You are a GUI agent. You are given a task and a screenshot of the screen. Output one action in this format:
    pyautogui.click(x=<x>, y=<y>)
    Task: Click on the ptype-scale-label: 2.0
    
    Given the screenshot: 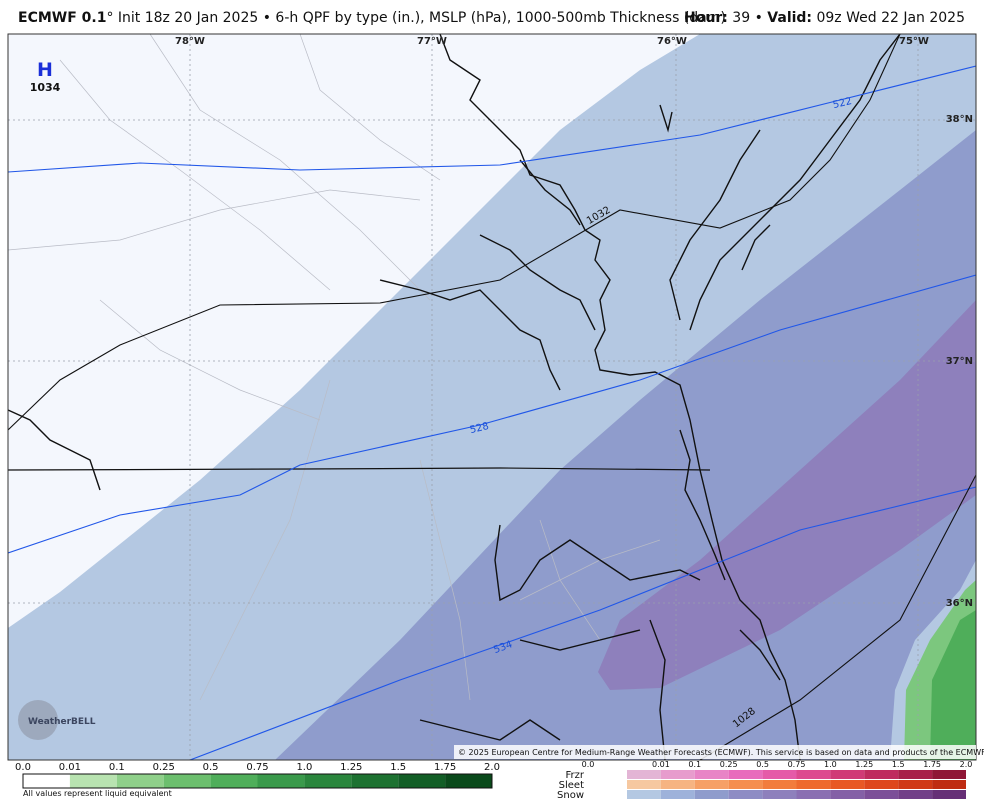 What is the action you would take?
    pyautogui.click(x=966, y=764)
    